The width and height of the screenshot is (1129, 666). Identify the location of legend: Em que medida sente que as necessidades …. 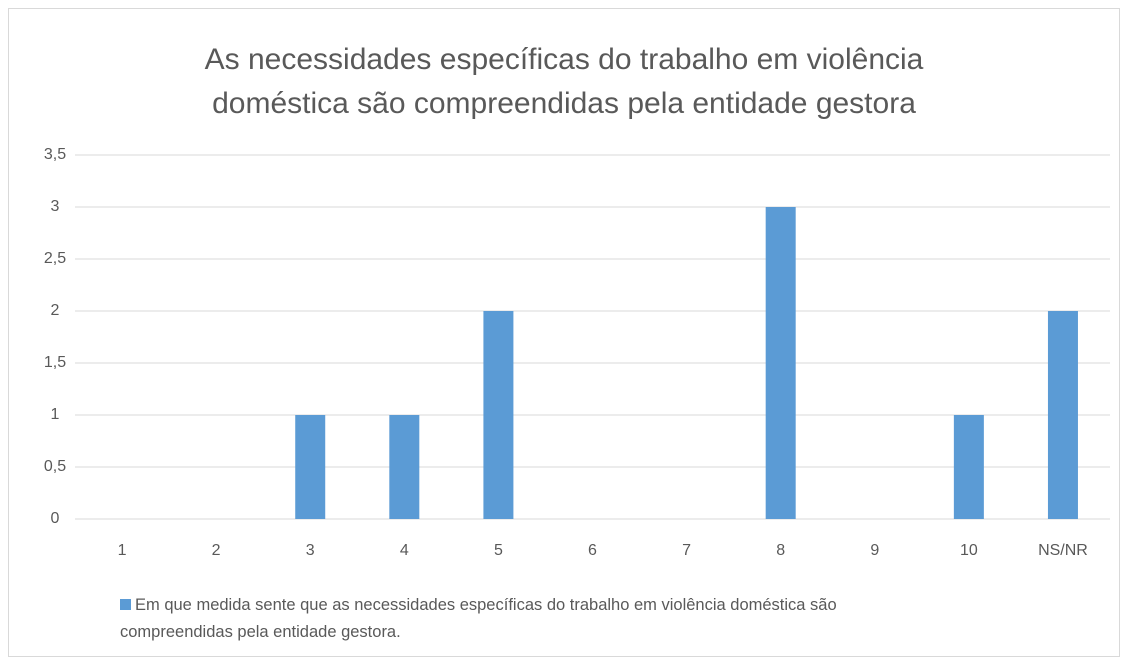
(500, 619).